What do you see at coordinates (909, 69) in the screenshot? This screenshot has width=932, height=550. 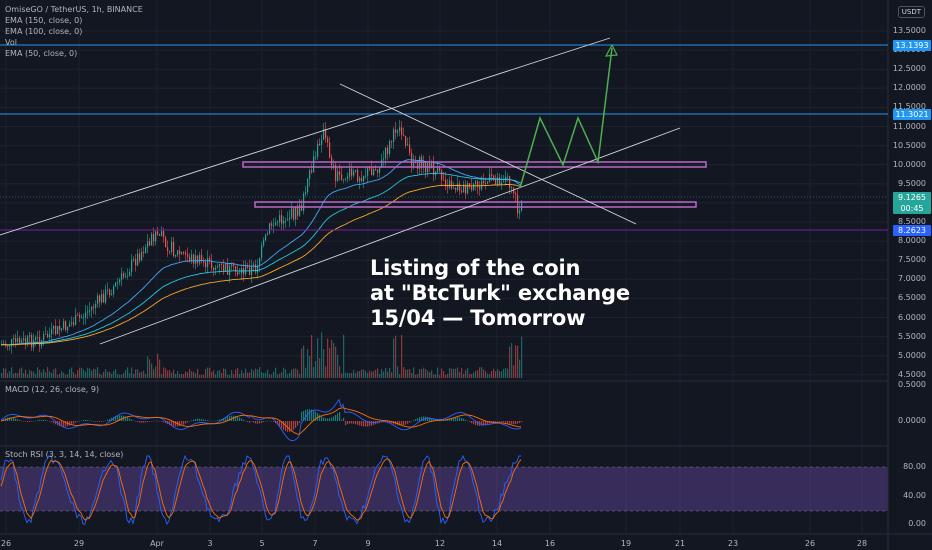 I see `price-tick: 12.5000` at bounding box center [909, 69].